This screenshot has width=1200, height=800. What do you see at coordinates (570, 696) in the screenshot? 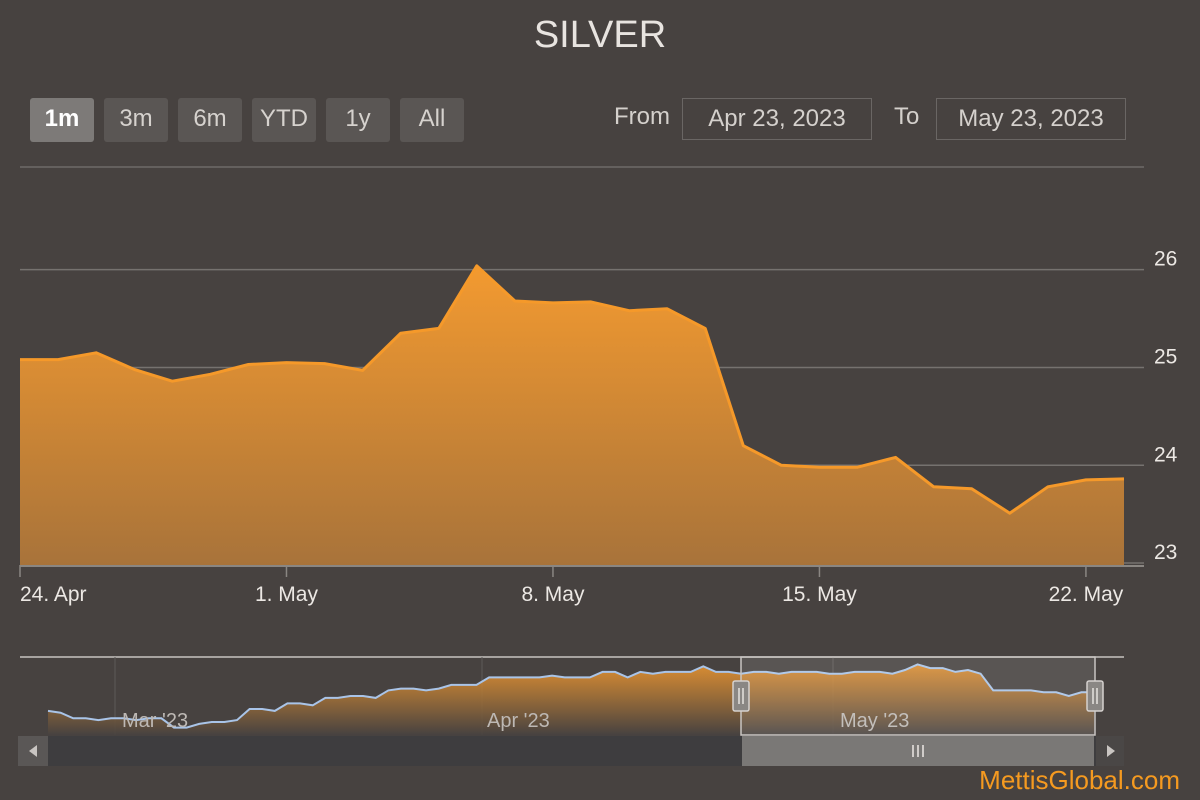
I see `navigator-line` at bounding box center [570, 696].